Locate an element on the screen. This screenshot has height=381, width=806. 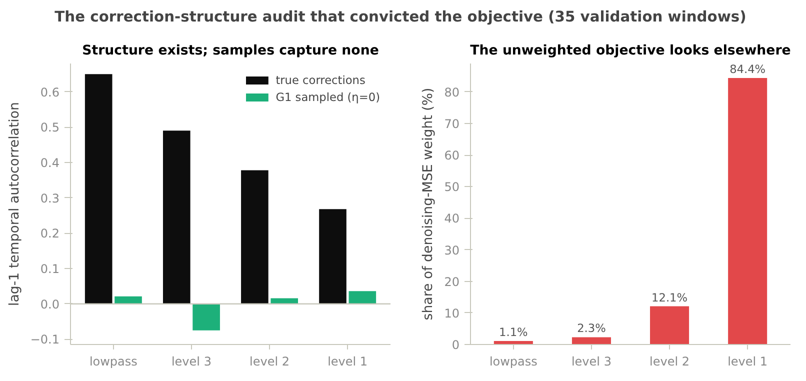
y-tick-label: 10 is located at coordinates (452, 313).